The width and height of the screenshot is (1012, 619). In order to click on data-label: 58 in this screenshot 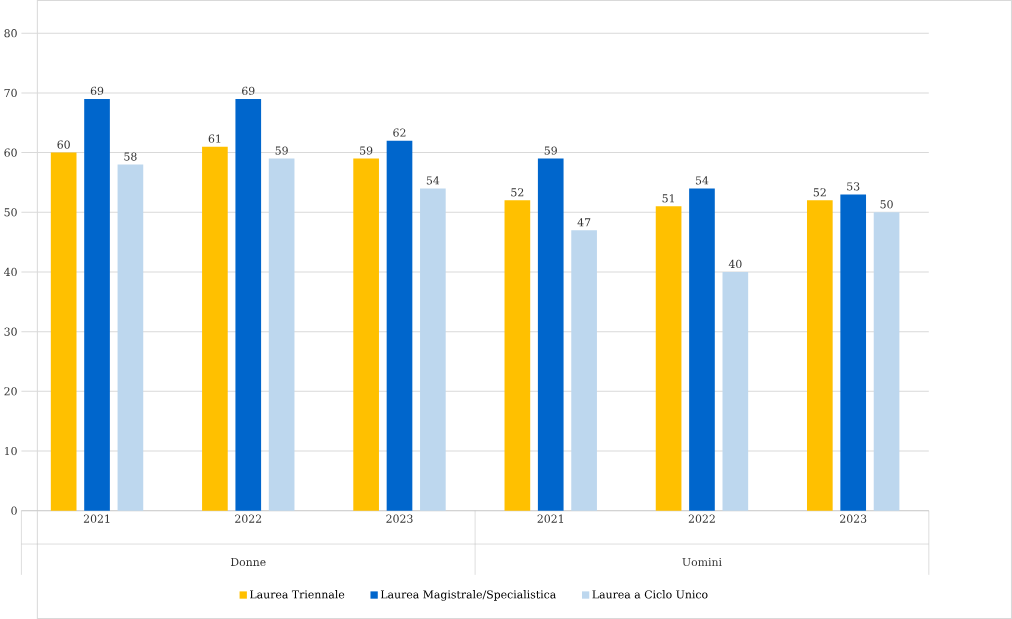, I will do `click(130, 156)`.